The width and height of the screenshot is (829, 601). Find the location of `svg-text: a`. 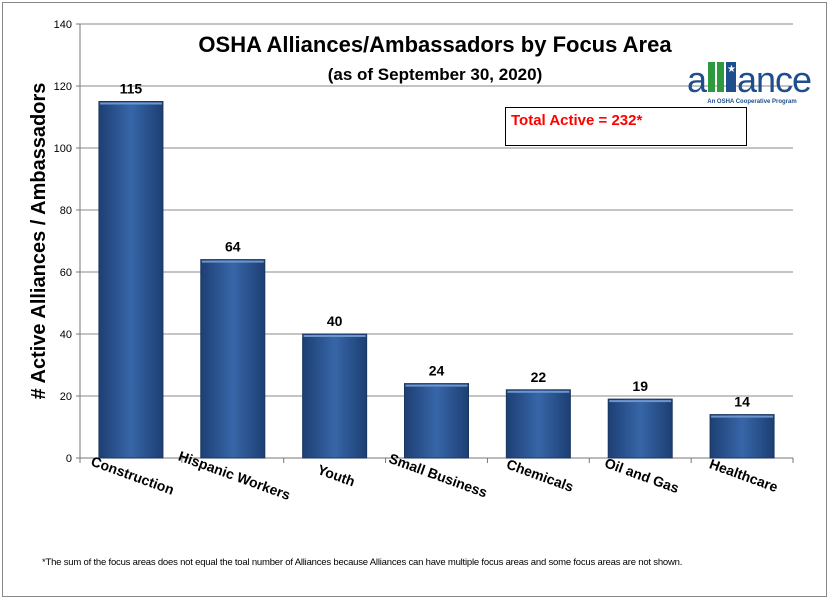

svg-text: a is located at coordinates (697, 79).